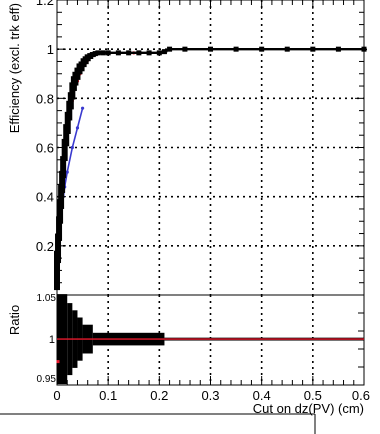 The width and height of the screenshot is (380, 434). I want to click on ratio-ytick-label-top: 1.05, so click(47, 298).